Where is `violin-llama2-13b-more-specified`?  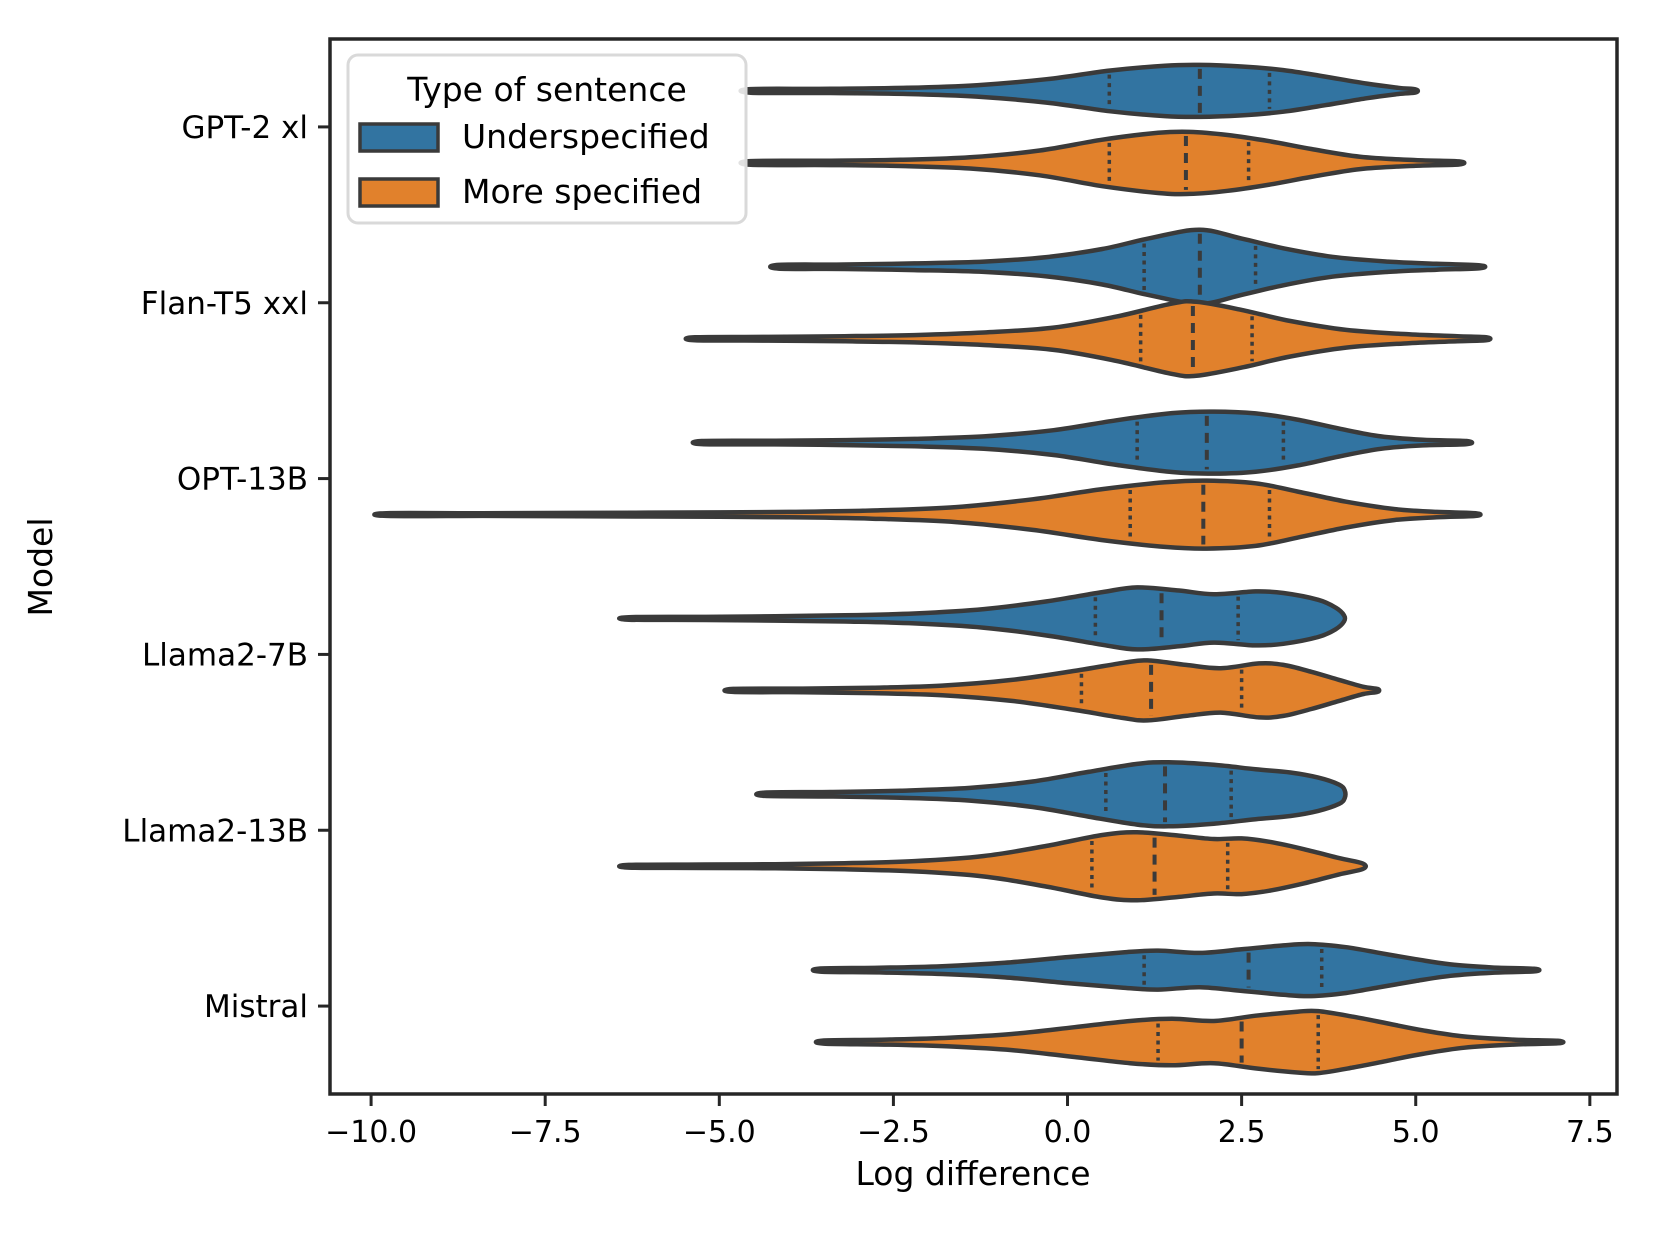
violin-llama2-13b-more-specified is located at coordinates (992, 866).